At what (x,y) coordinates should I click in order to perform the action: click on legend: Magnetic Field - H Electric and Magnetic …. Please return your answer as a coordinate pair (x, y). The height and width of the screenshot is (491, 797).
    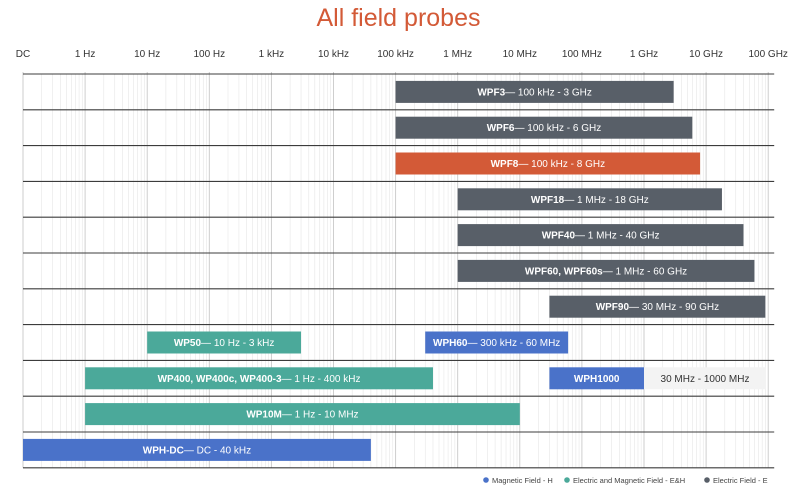
    Looking at the image, I should click on (625, 480).